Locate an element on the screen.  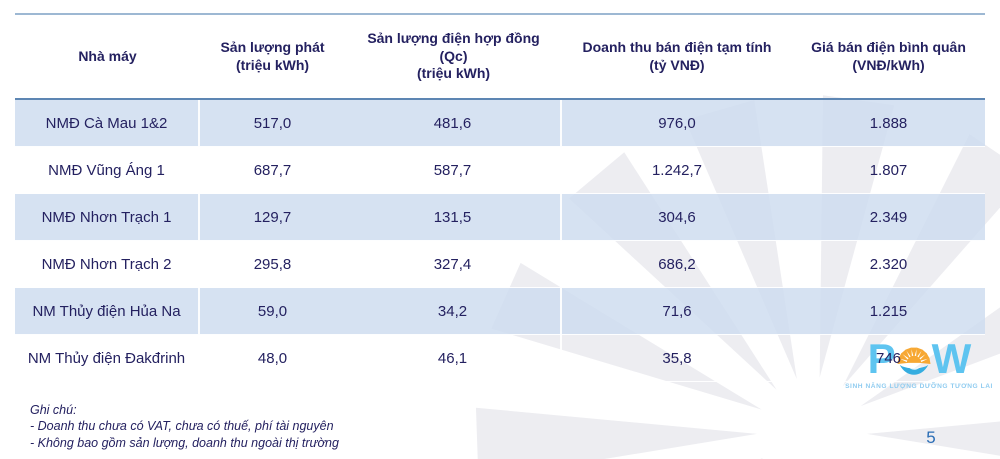
output-value: 295,8 is located at coordinates (272, 264).